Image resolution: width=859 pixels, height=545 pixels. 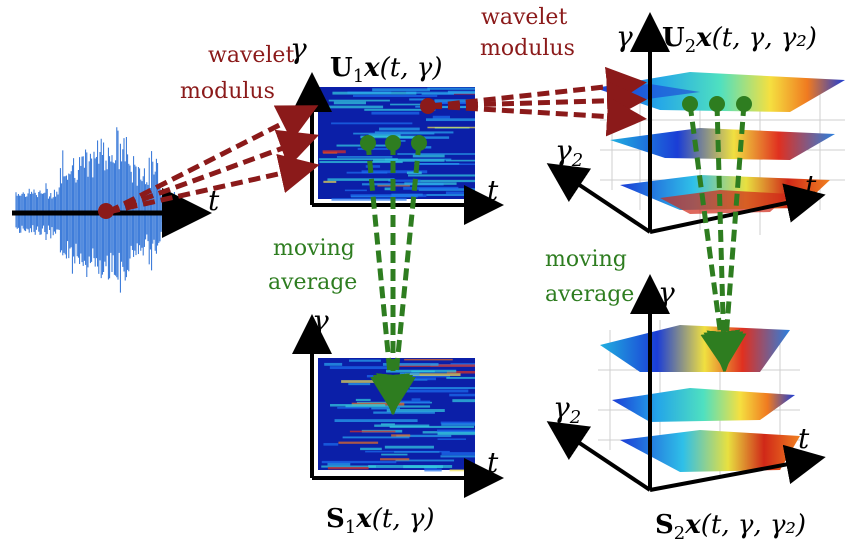 I want to click on s1-formula: S1x(t, γ), so click(x=380, y=521).